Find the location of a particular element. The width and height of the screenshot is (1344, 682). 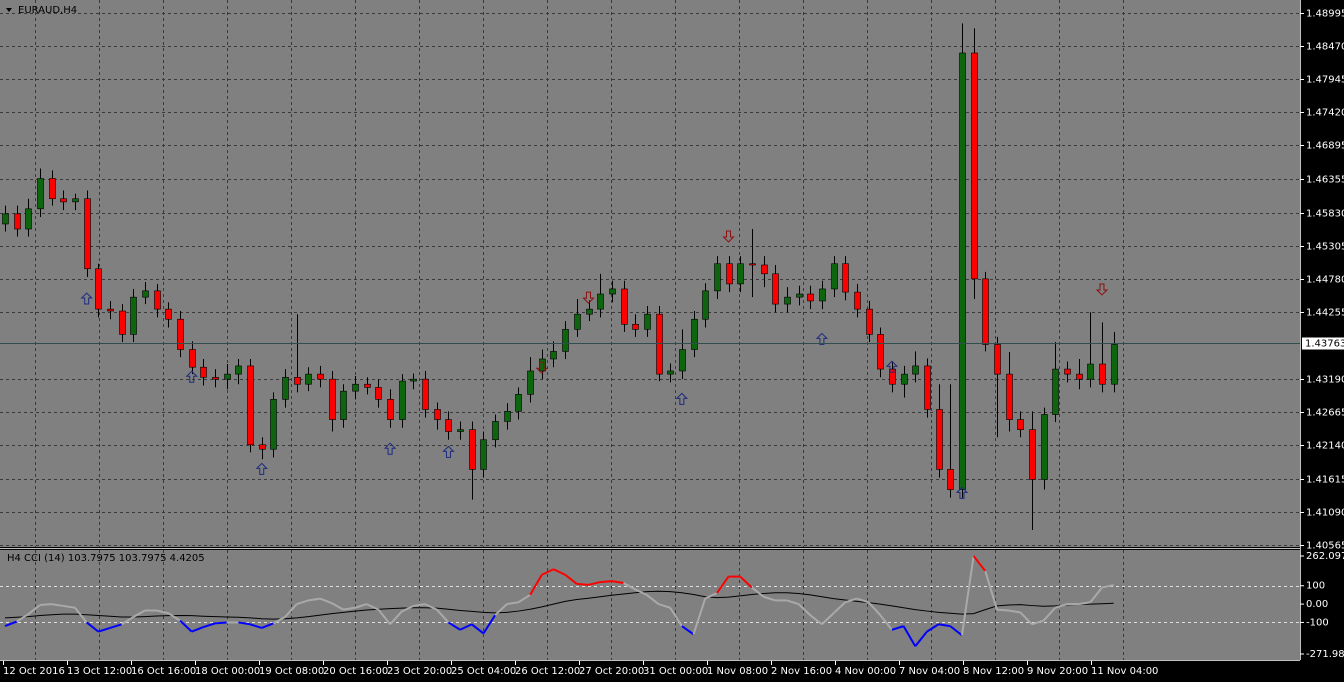

x-tick-label: 18 Oct 00:00 is located at coordinates (227, 671).